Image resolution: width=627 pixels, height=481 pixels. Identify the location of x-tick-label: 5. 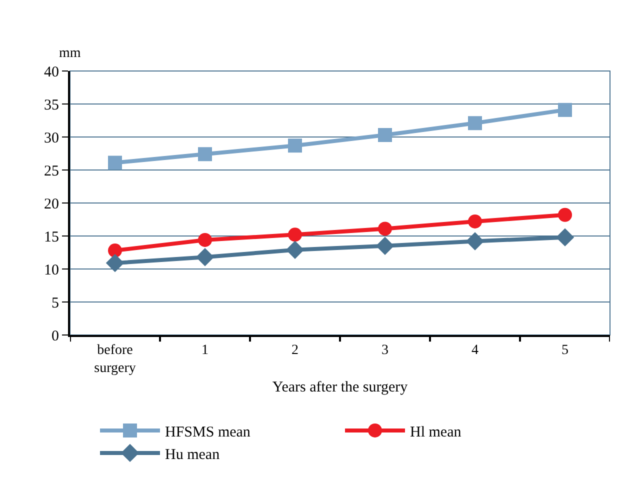
(565, 350).